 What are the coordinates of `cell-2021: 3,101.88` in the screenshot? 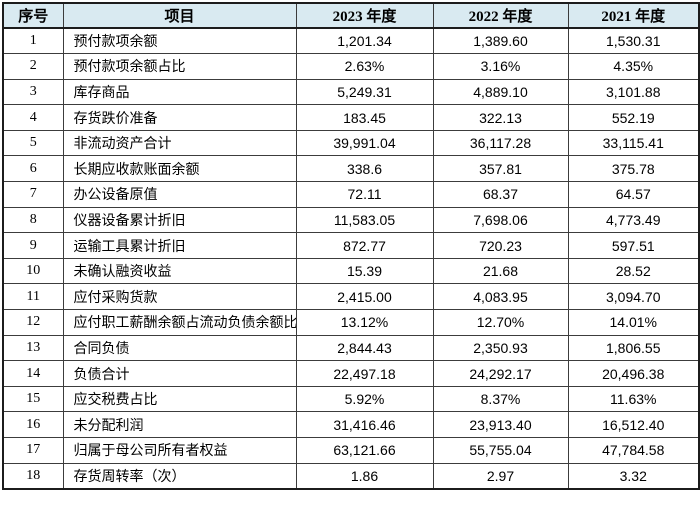 It's located at (633, 92).